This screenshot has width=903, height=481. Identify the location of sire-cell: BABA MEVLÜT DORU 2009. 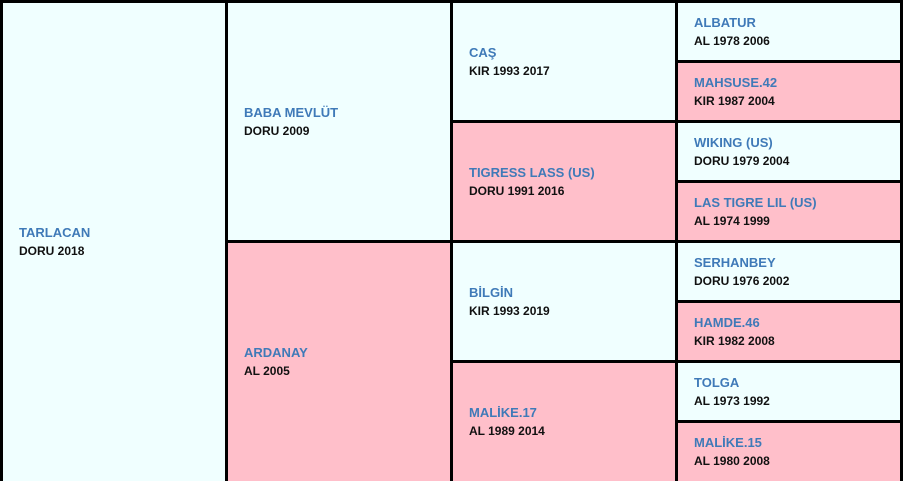
(339, 121).